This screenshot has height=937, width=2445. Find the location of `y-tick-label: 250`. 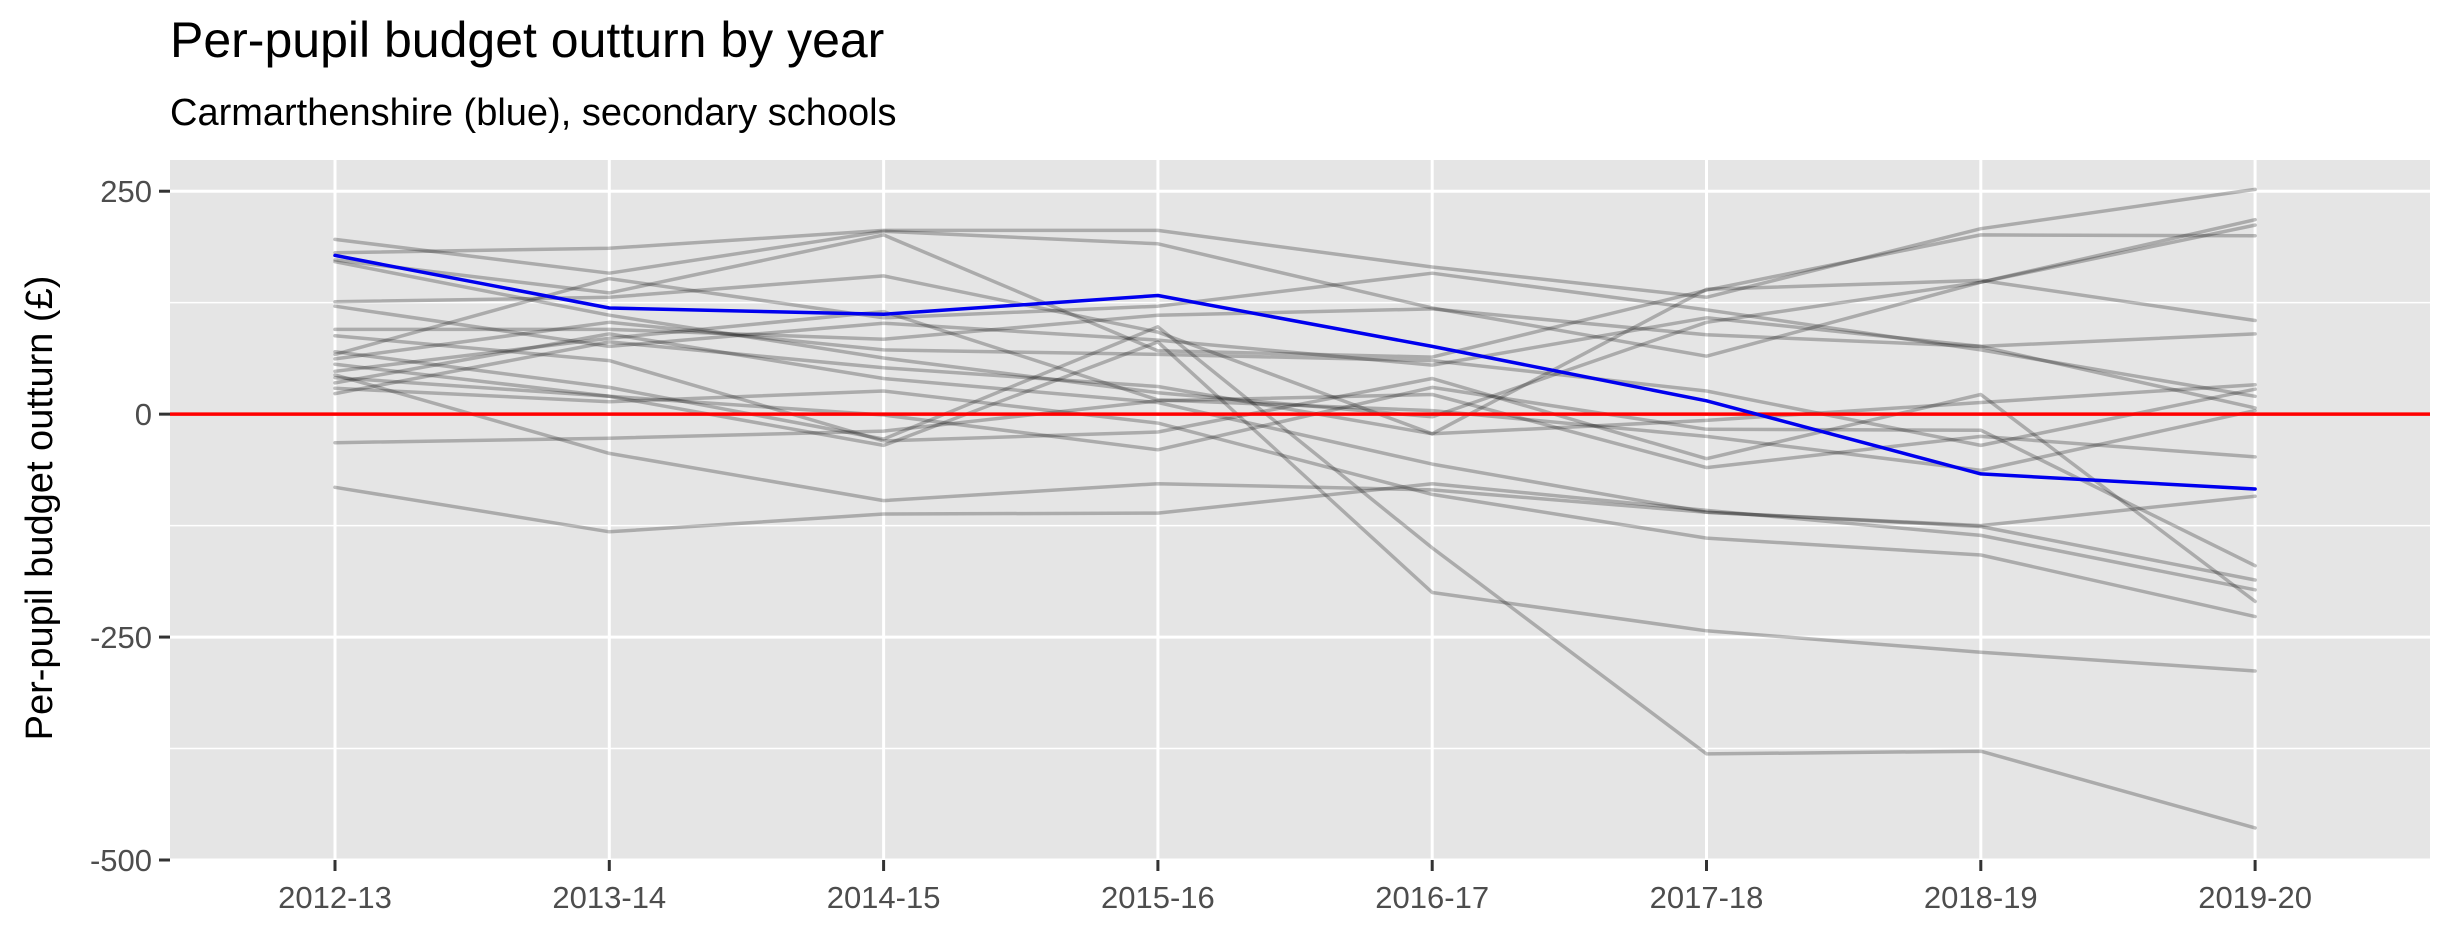

y-tick-label: 250 is located at coordinates (126, 191).